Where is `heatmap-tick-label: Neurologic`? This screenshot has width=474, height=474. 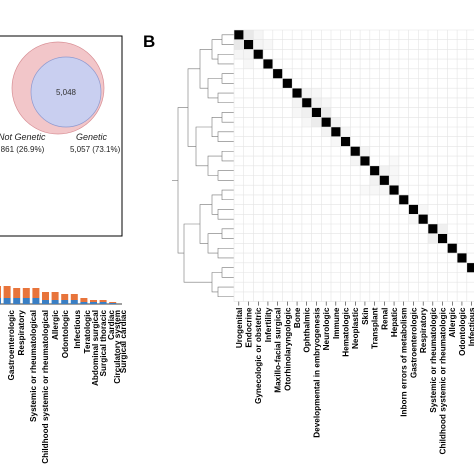
heatmap-tick-label: Neurologic is located at coordinates (326, 328).